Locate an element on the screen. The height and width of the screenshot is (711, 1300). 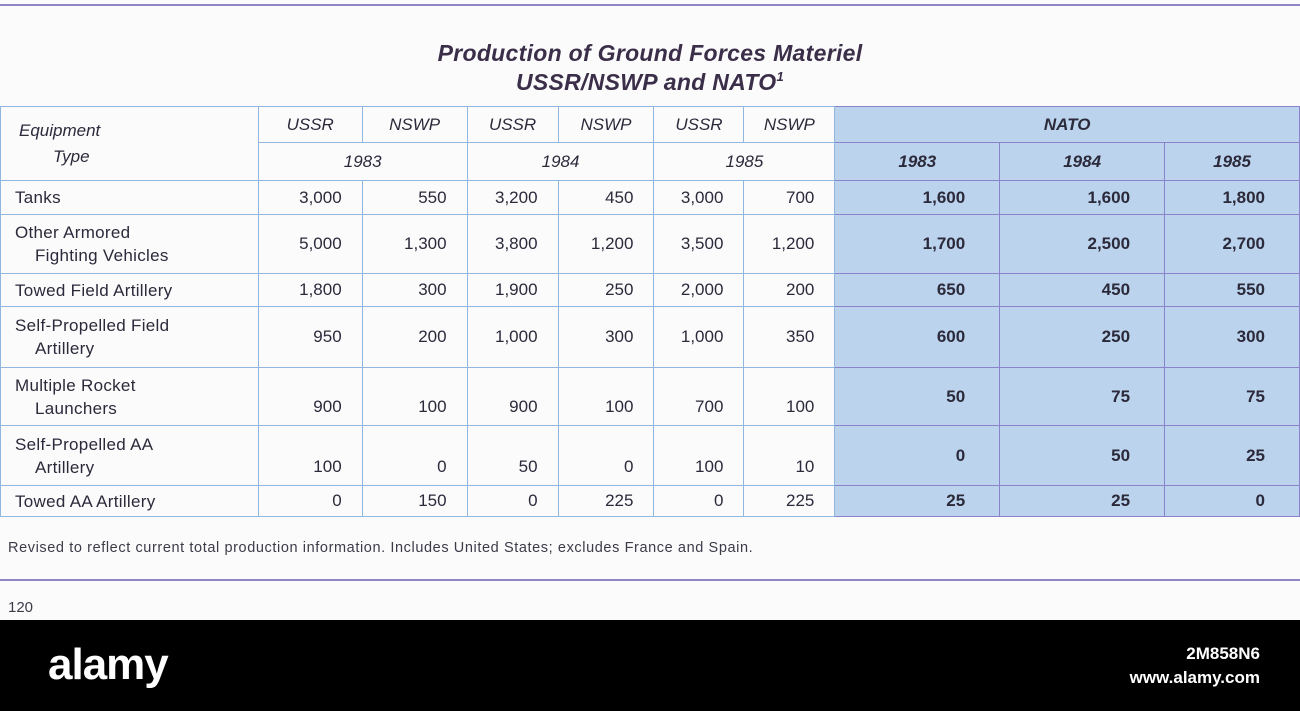
nato-cell: 75 is located at coordinates (1082, 396).